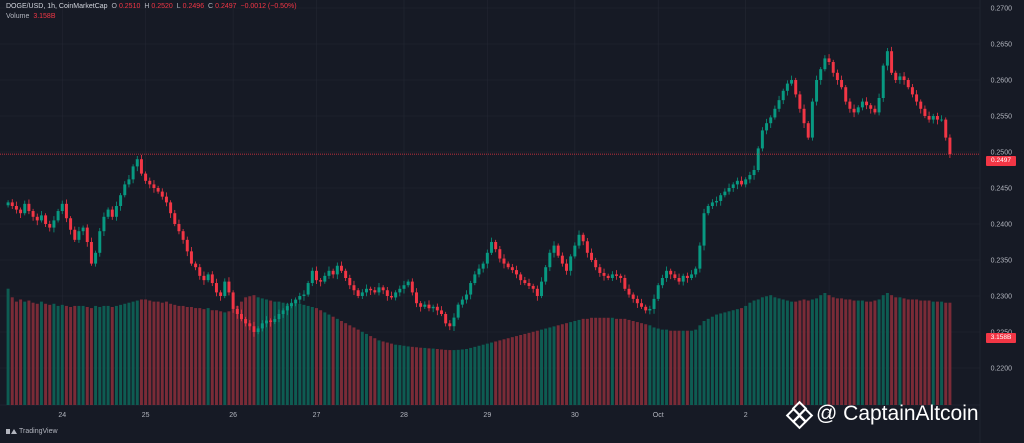 This screenshot has height=443, width=1024. What do you see at coordinates (114, 6) in the screenshot?
I see `open-label: O` at bounding box center [114, 6].